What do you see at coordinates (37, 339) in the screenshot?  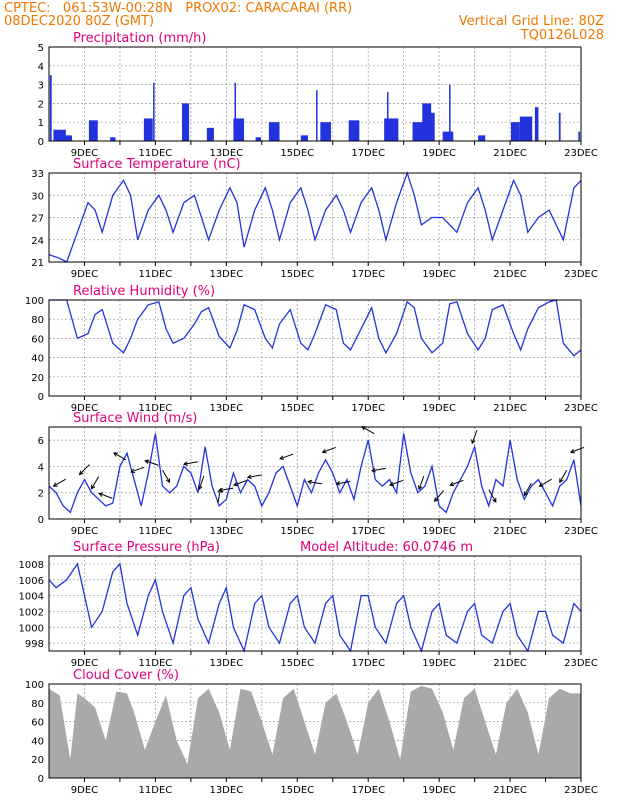 I see `y-tick-label: 60` at bounding box center [37, 339].